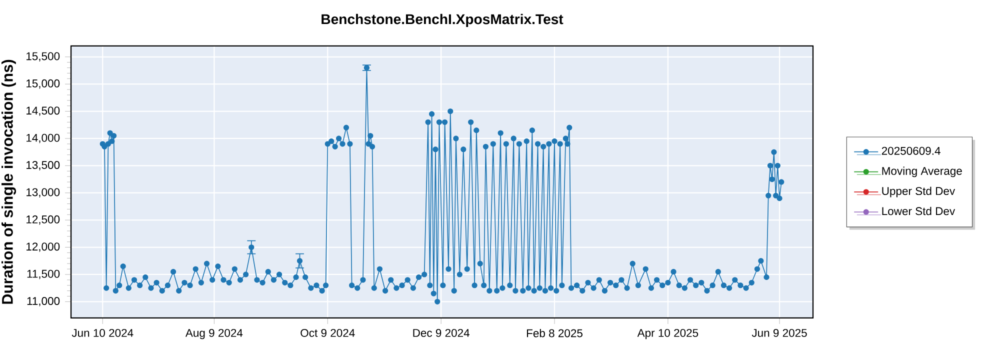 This screenshot has width=1000, height=350. I want to click on legend-label: Lower Std Dev, so click(919, 211).